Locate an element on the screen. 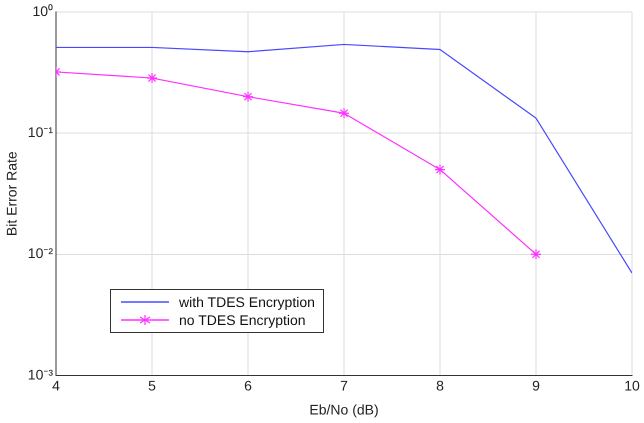 The width and height of the screenshot is (644, 423). x-tick-label: 4 is located at coordinates (56, 386).